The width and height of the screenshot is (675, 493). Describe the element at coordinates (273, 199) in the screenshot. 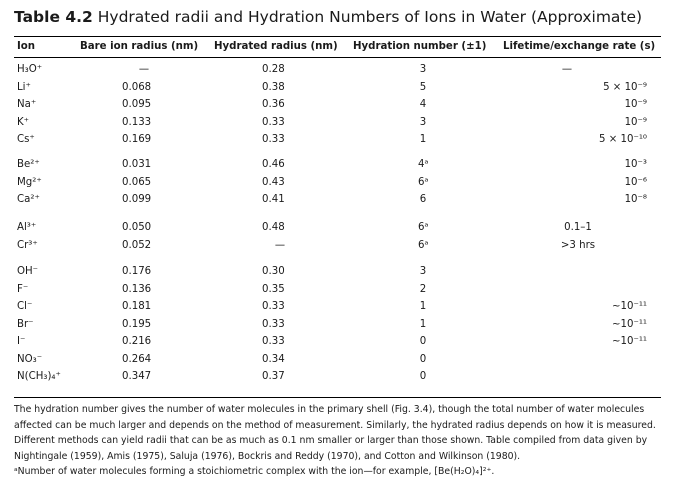

I see `cell-hydrated-radius: 0.41` at that location.